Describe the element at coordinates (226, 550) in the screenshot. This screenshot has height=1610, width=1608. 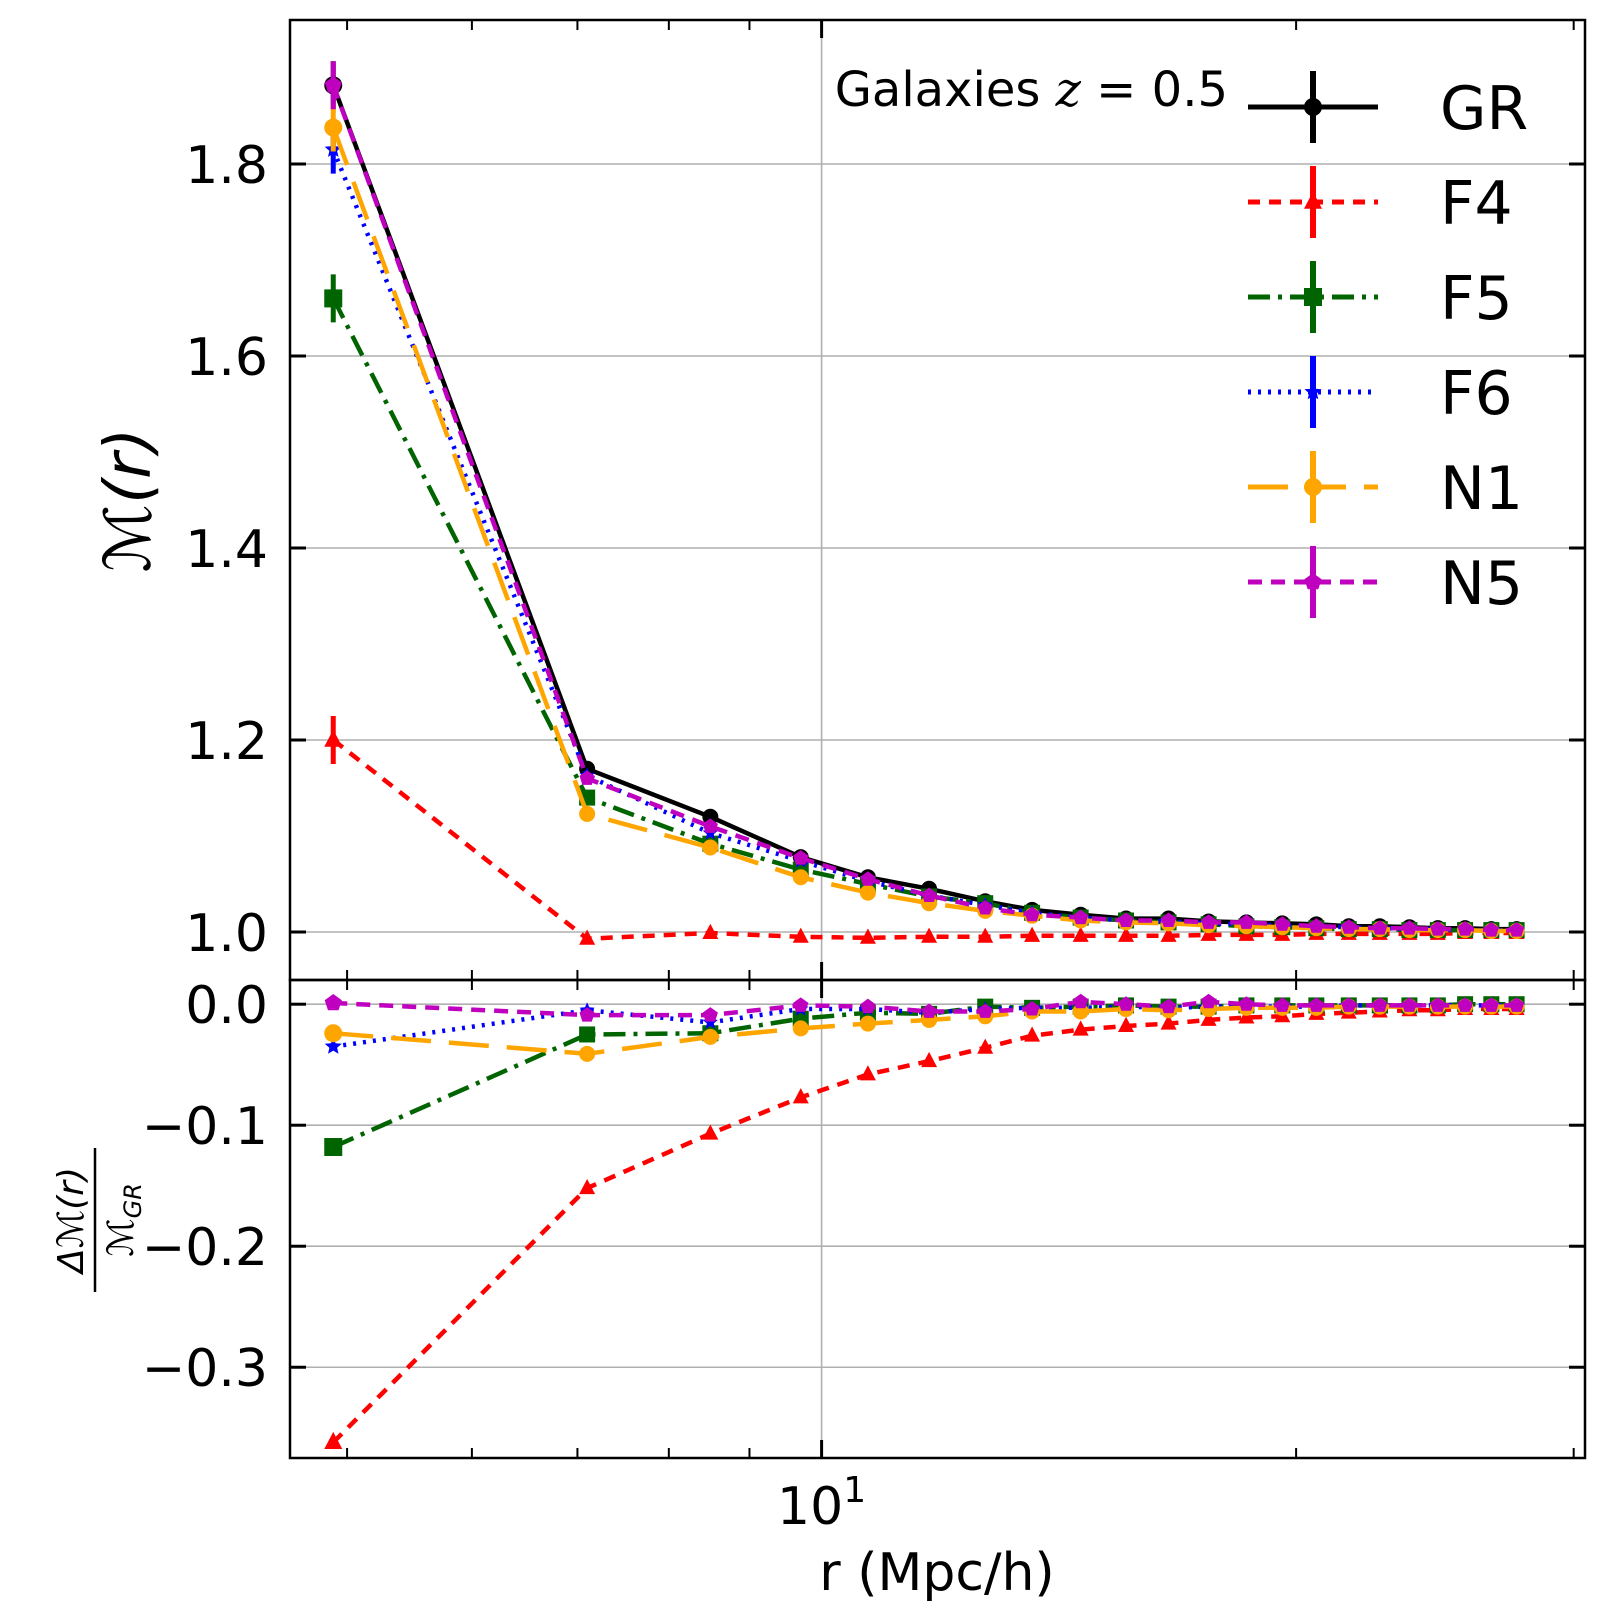
I see `top-ytick-label: 1.4` at that location.